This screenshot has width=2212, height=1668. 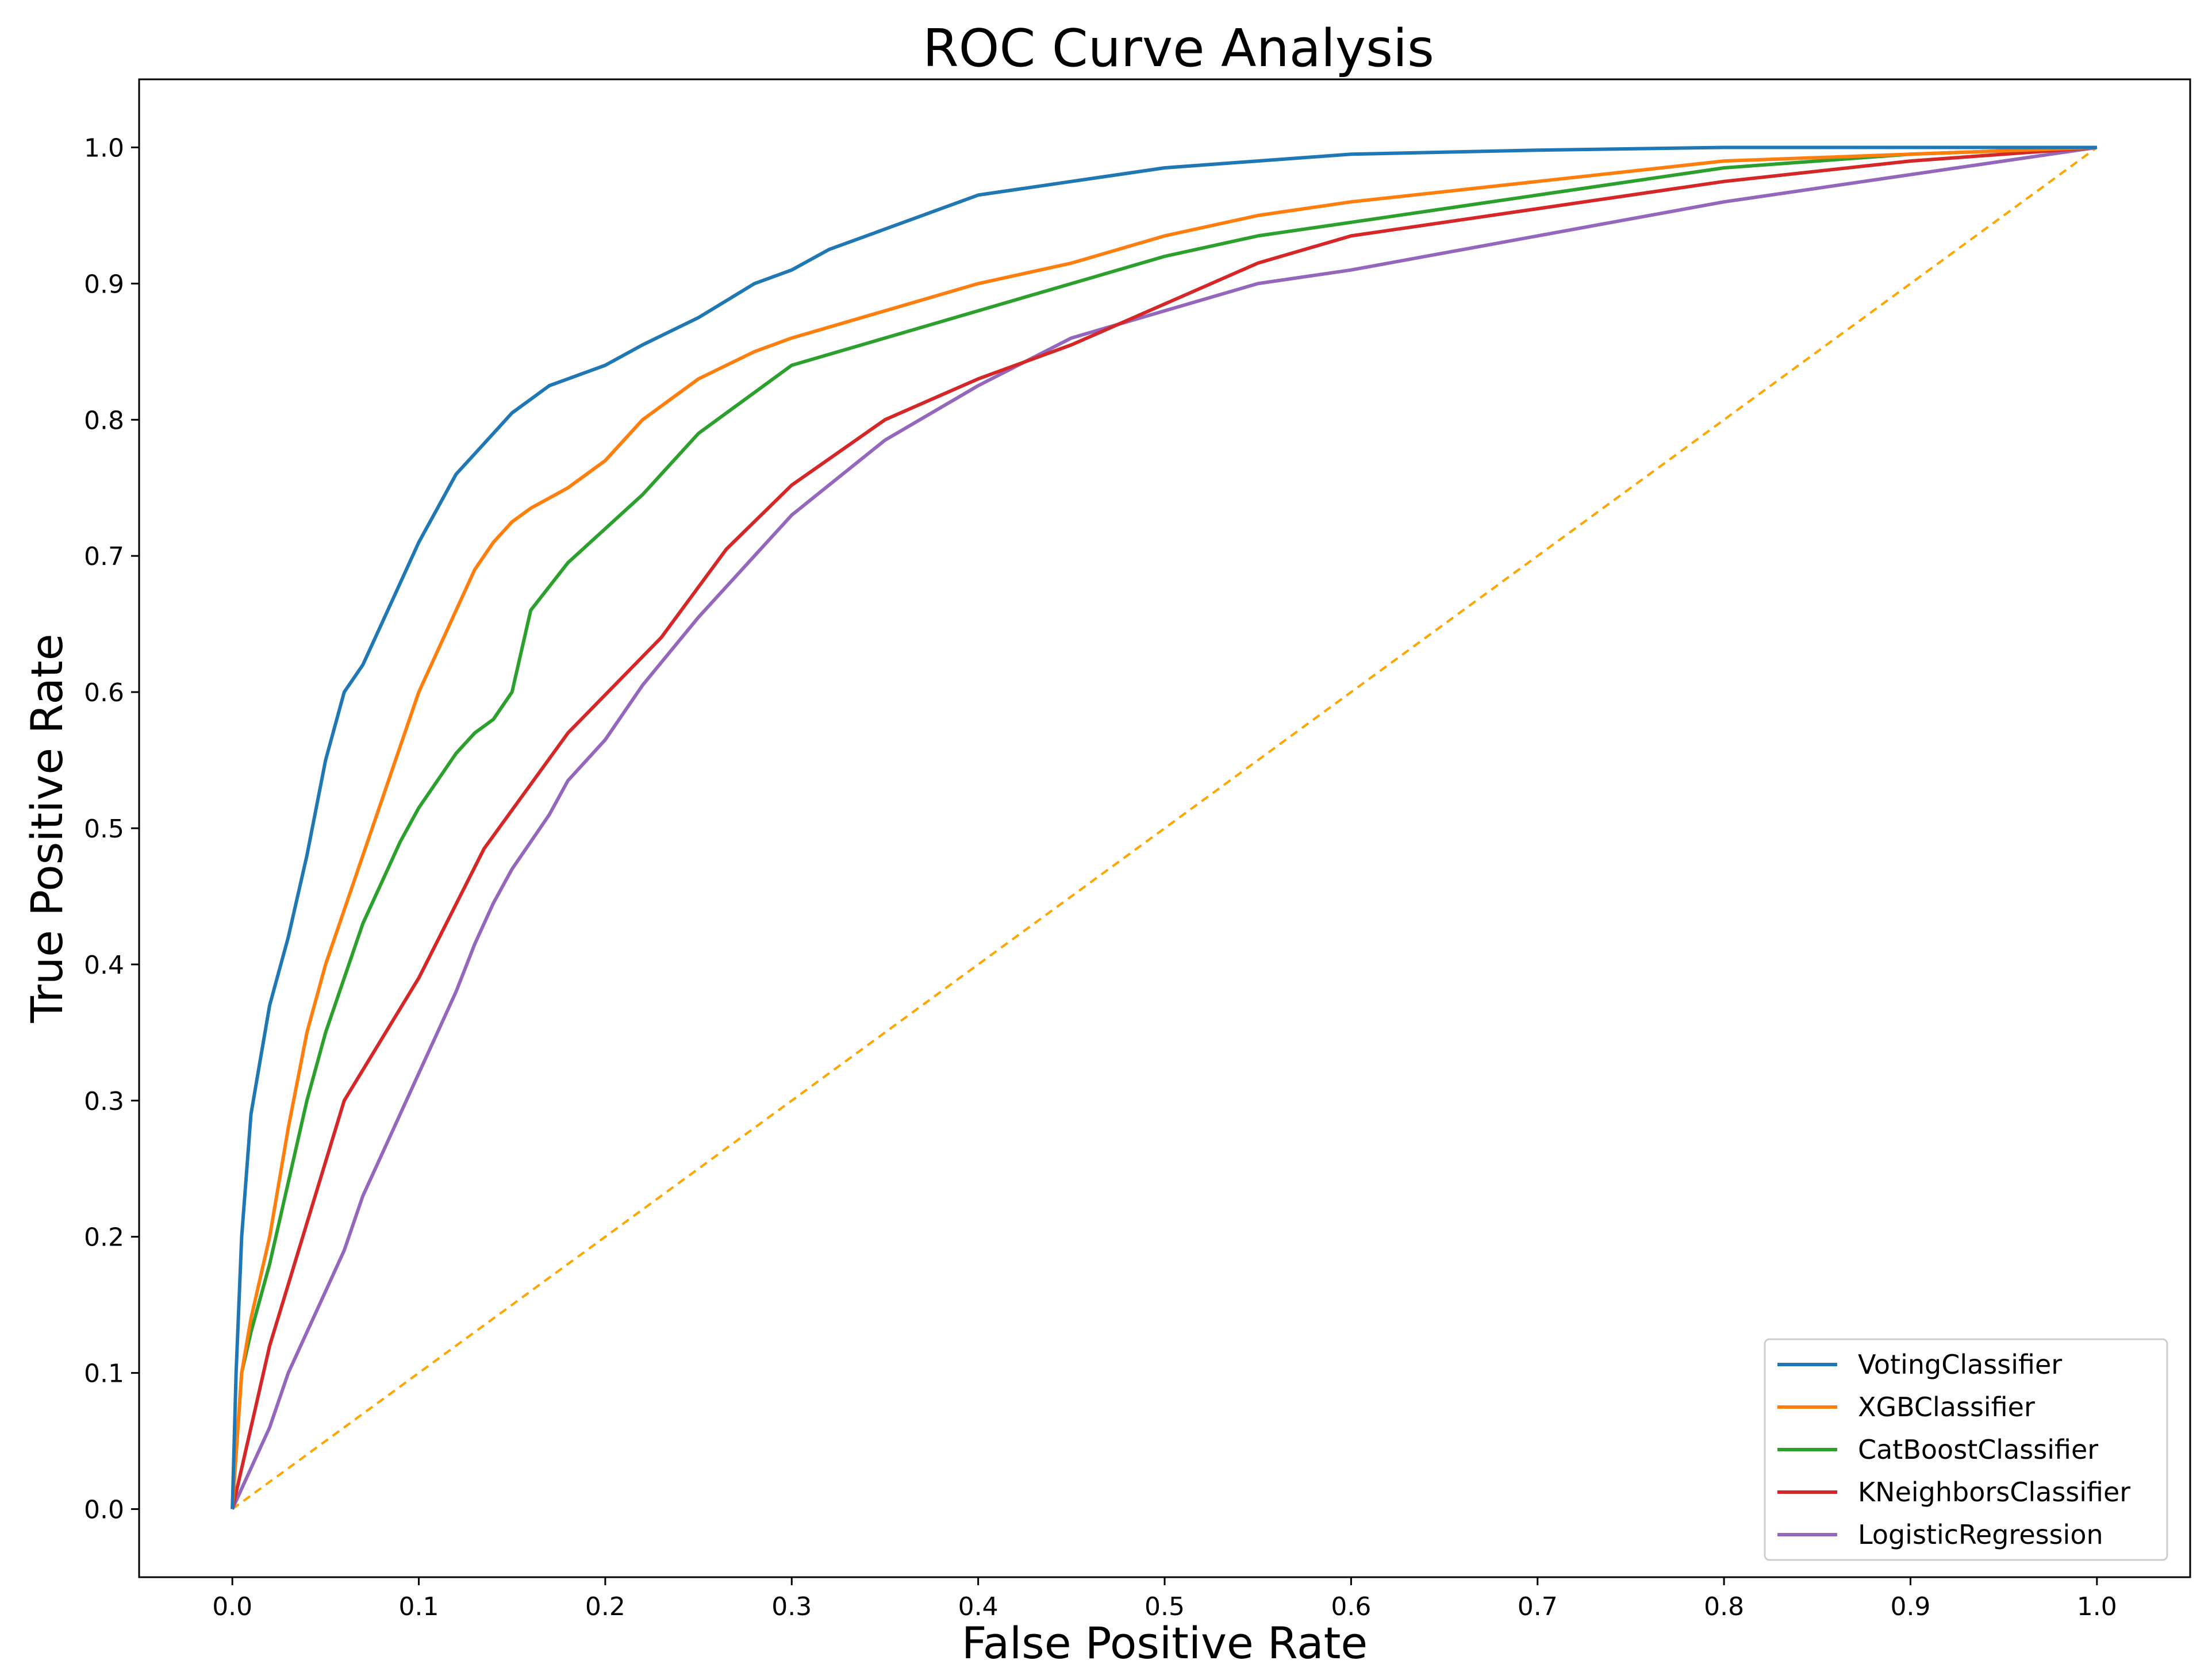 I want to click on x-tick-label: 0.1, so click(x=419, y=1607).